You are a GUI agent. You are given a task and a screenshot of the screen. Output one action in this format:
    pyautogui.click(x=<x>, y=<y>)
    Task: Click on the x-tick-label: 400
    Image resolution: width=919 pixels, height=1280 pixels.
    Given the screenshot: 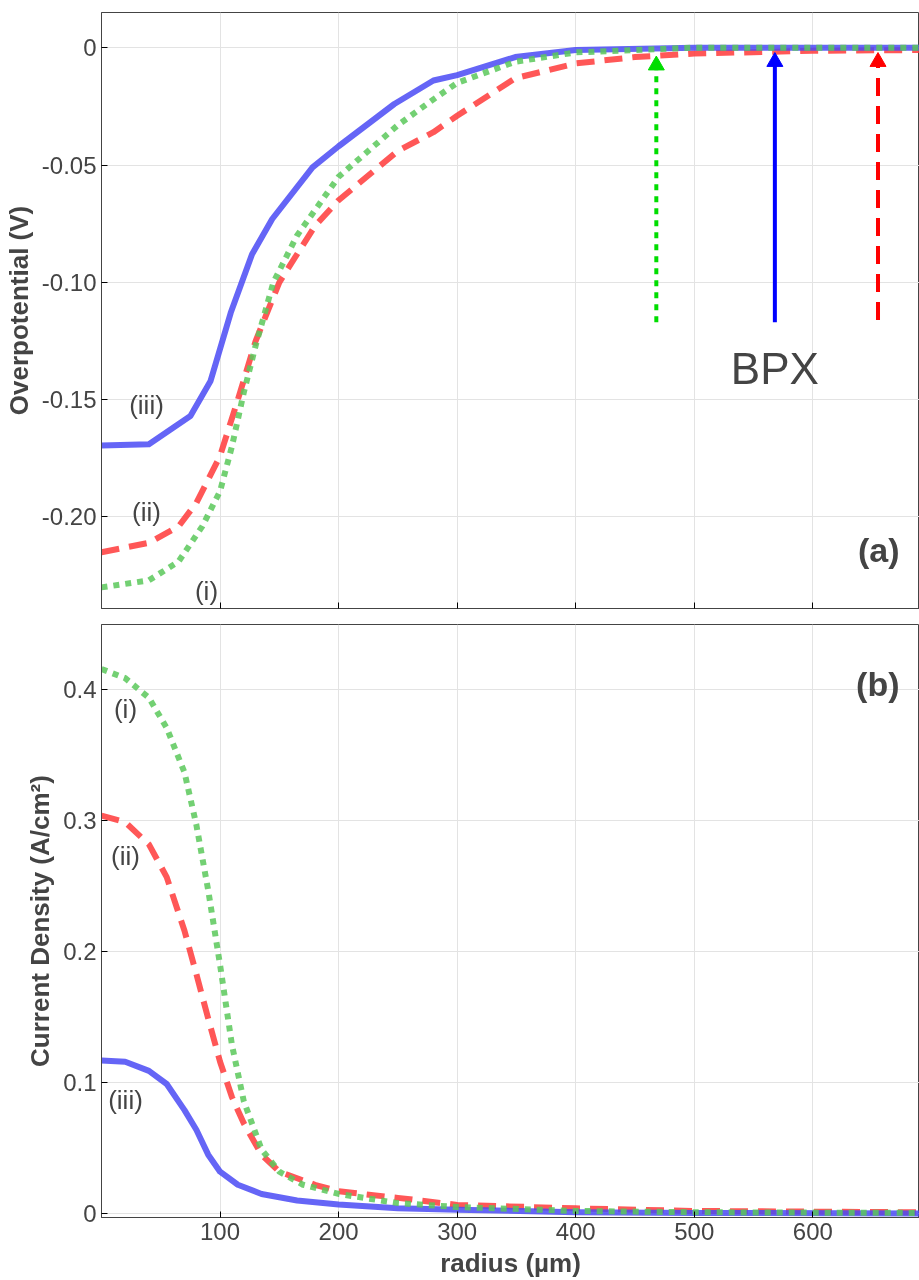 What is the action you would take?
    pyautogui.click(x=575, y=1231)
    